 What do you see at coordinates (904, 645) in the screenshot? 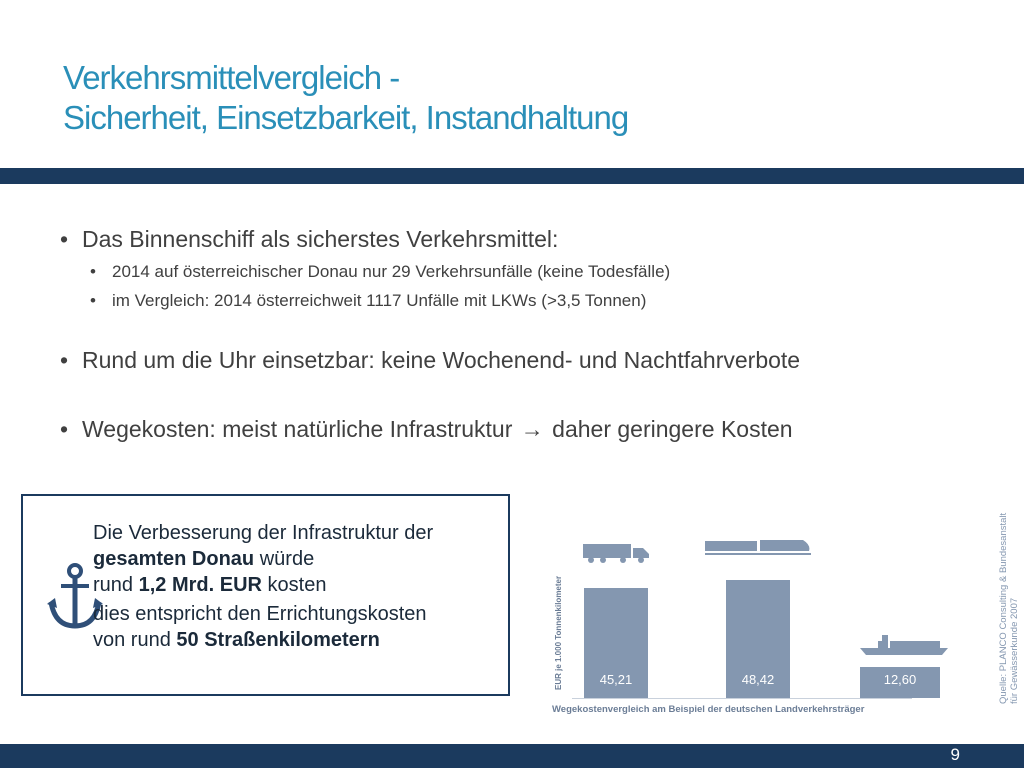
I see `ship-icon` at bounding box center [904, 645].